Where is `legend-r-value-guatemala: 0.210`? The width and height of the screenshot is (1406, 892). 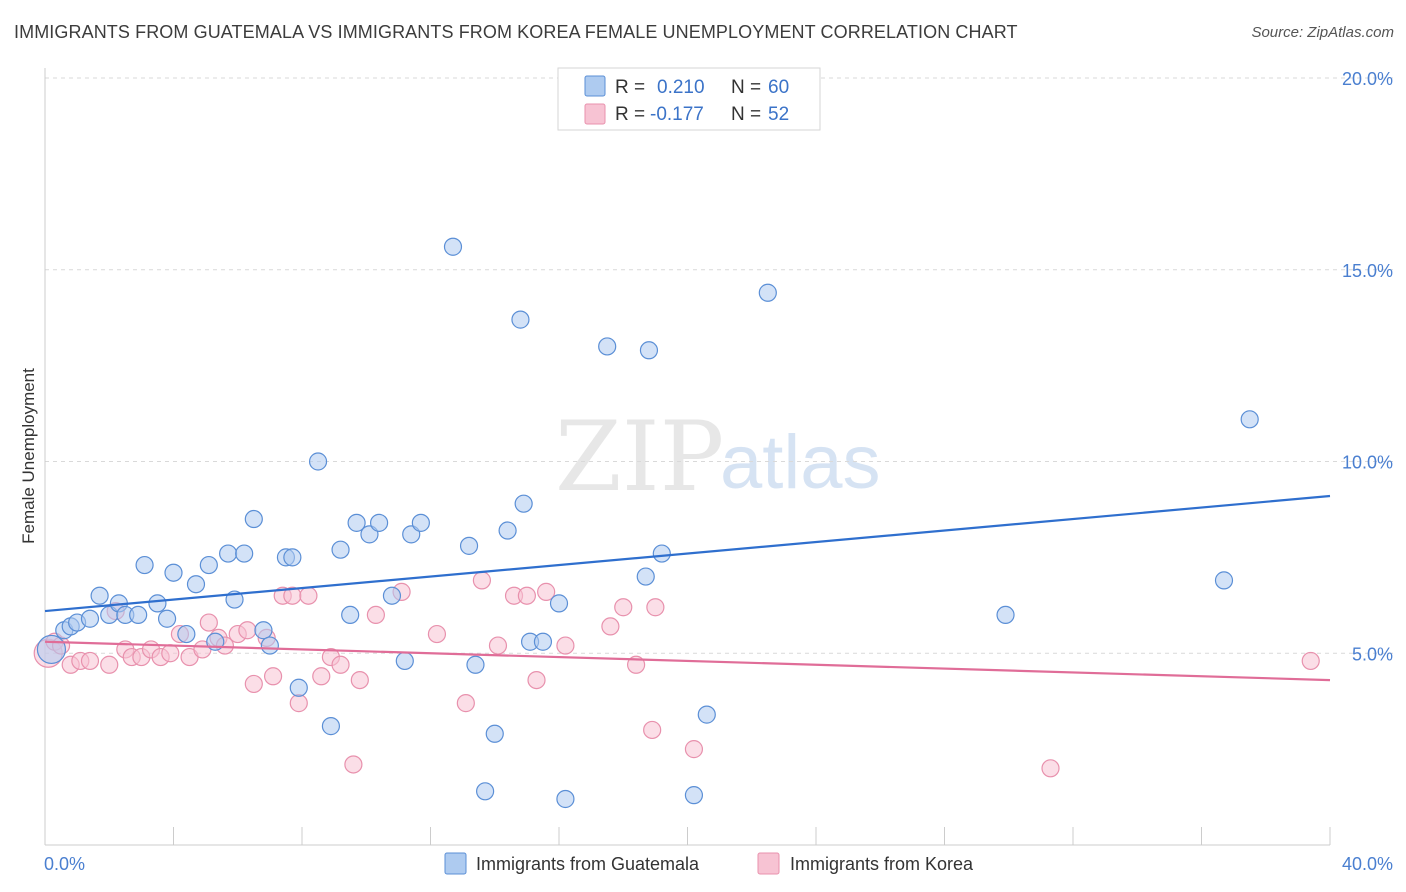
legend-r-value-guatemala: 0.210 is located at coordinates (681, 87).